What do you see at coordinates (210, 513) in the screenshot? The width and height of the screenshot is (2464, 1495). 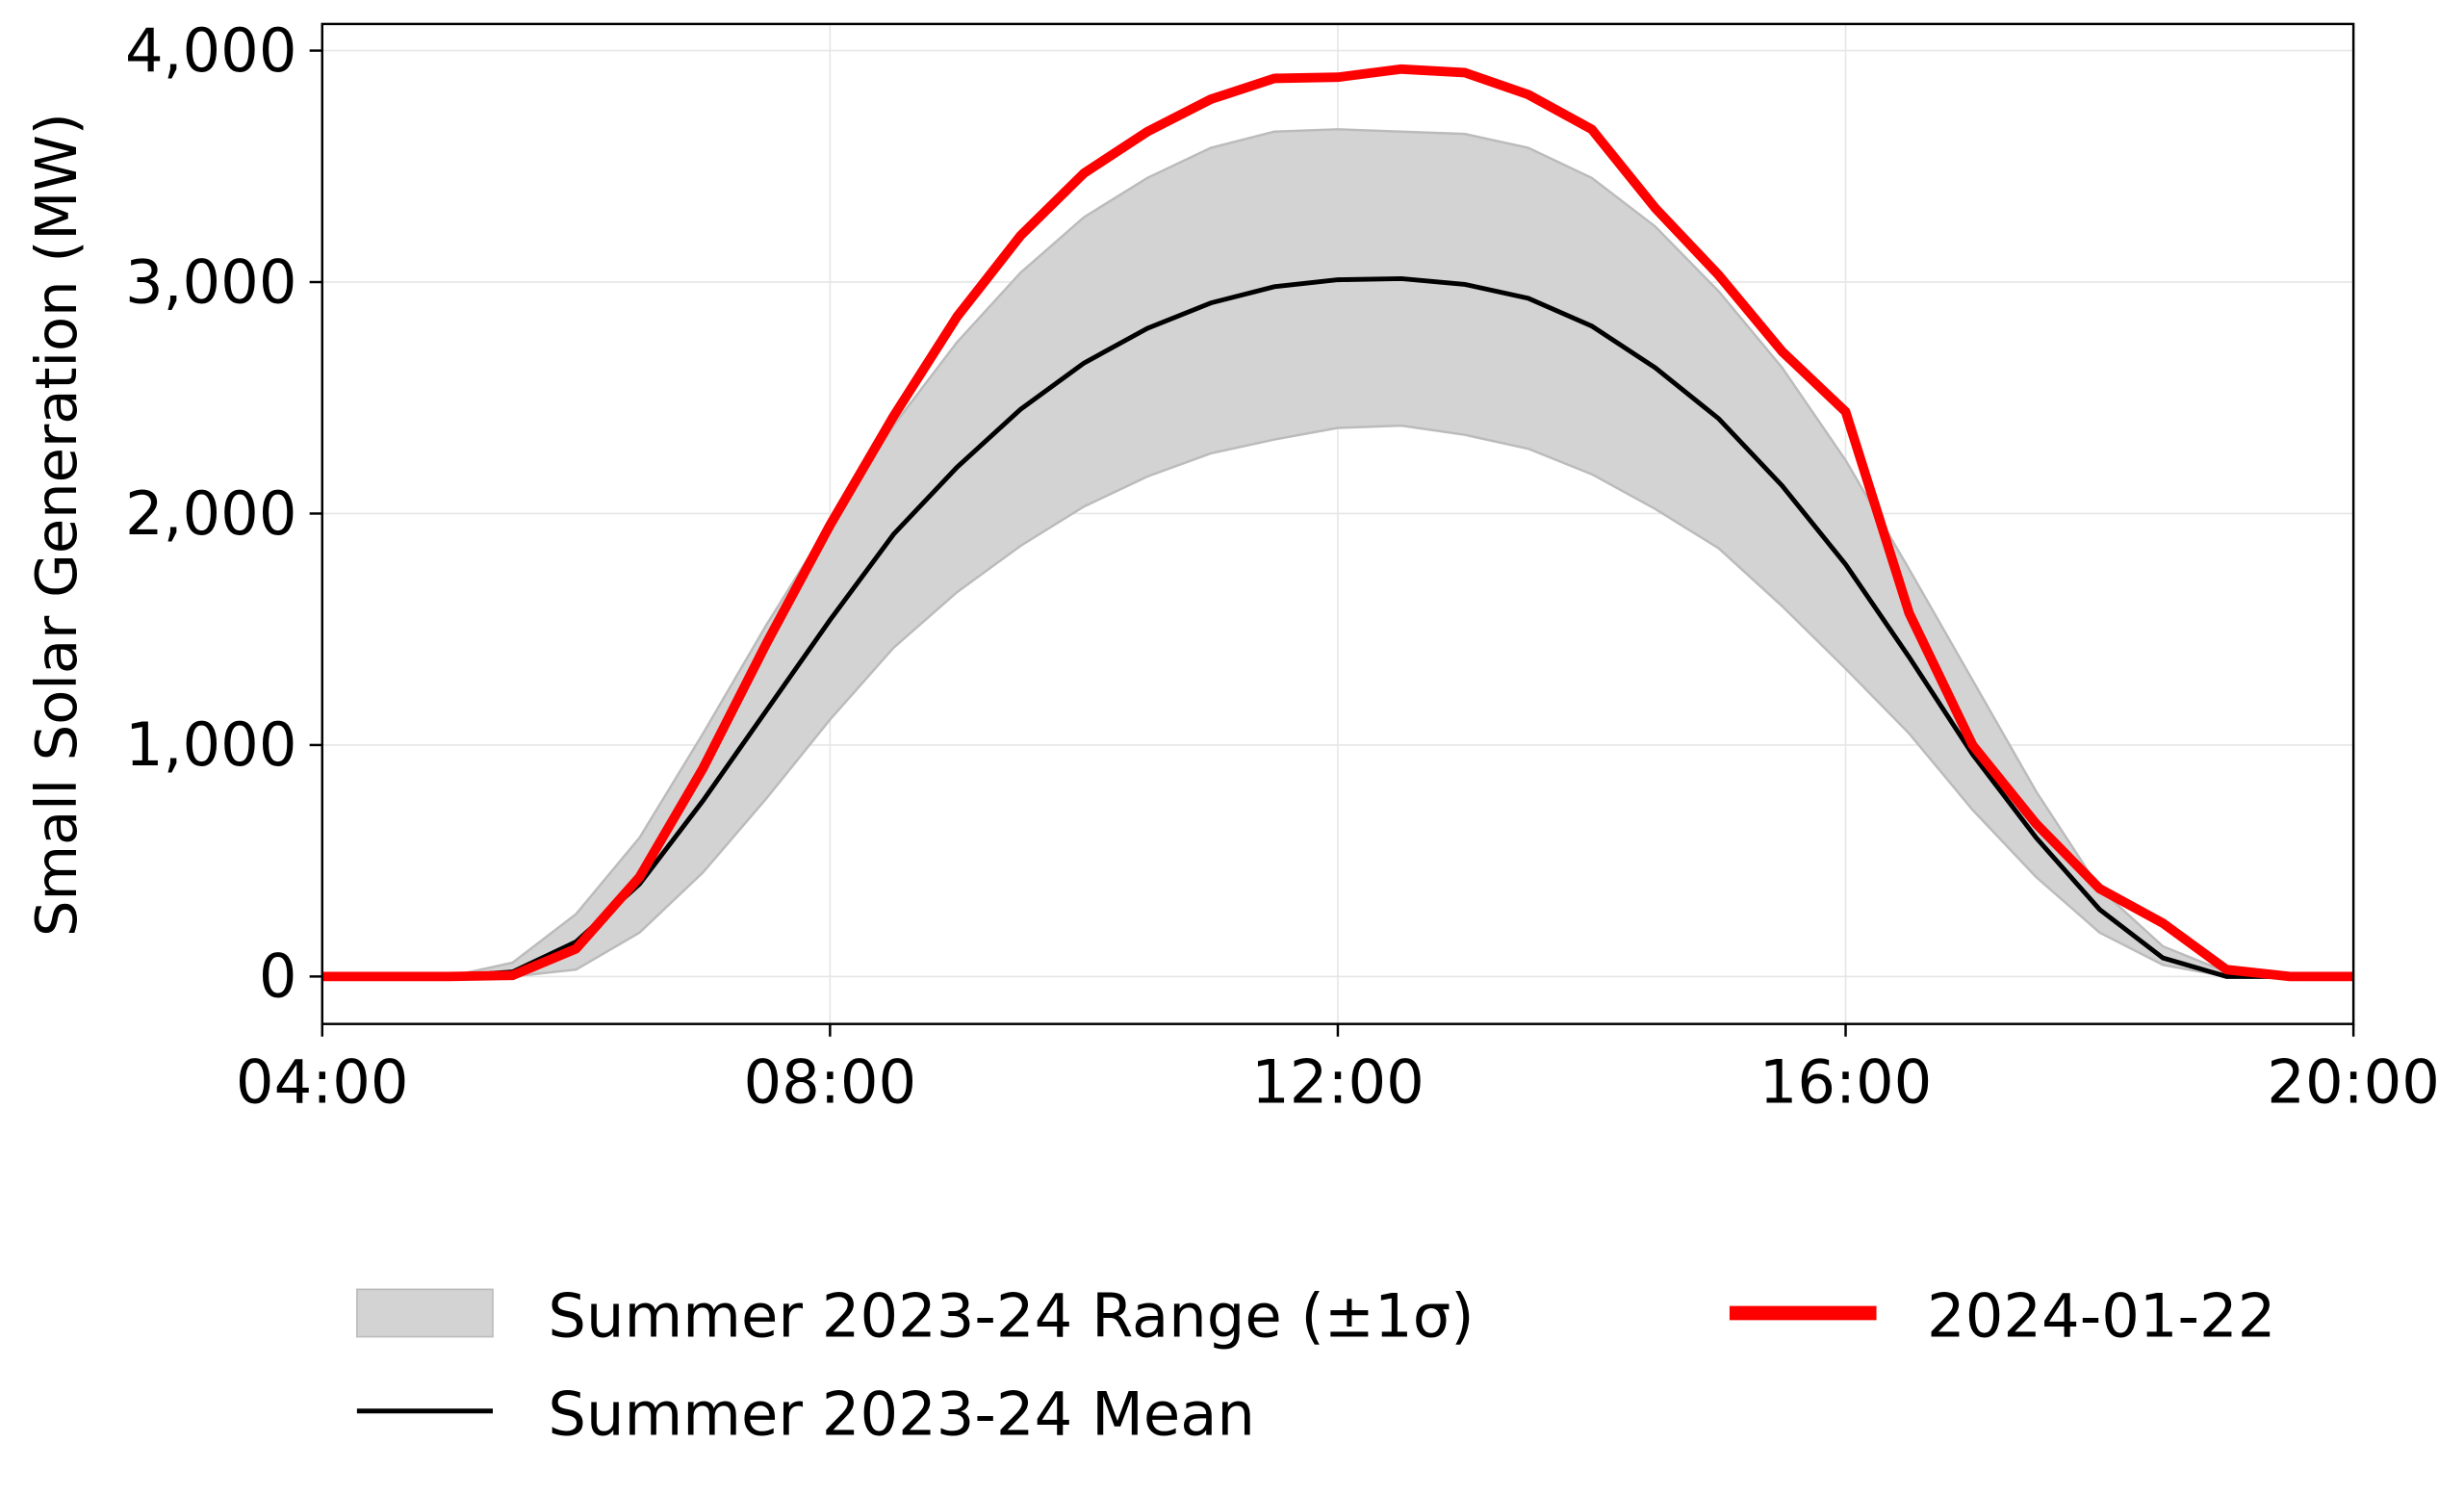 I see `y-tick-label: 2,000` at bounding box center [210, 513].